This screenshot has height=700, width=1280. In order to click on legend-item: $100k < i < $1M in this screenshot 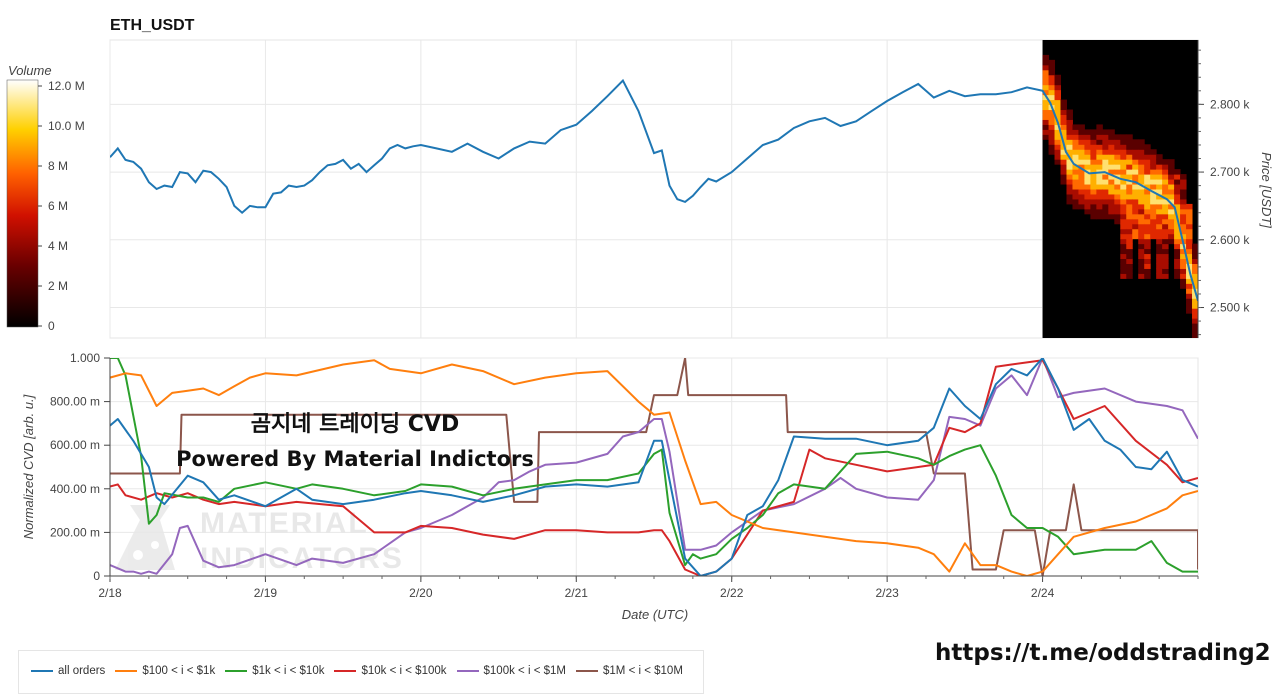, I will do `click(511, 671)`.